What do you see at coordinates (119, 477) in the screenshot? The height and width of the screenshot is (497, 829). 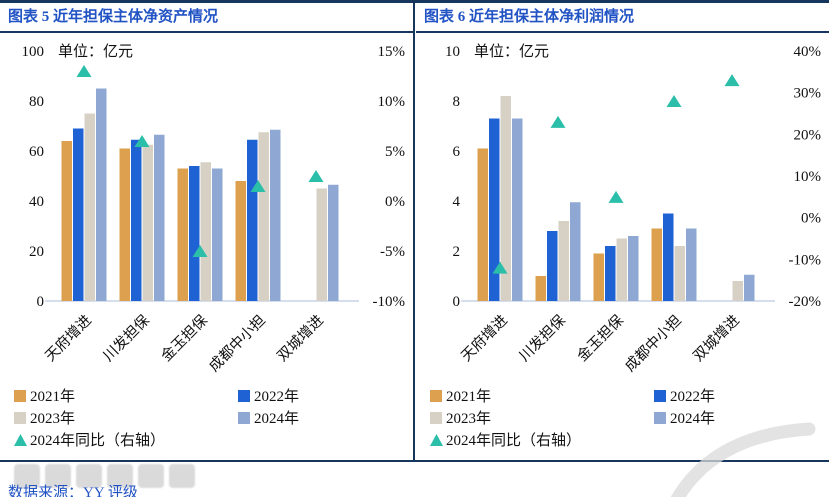 I see `watermark-text-overlay` at bounding box center [119, 477].